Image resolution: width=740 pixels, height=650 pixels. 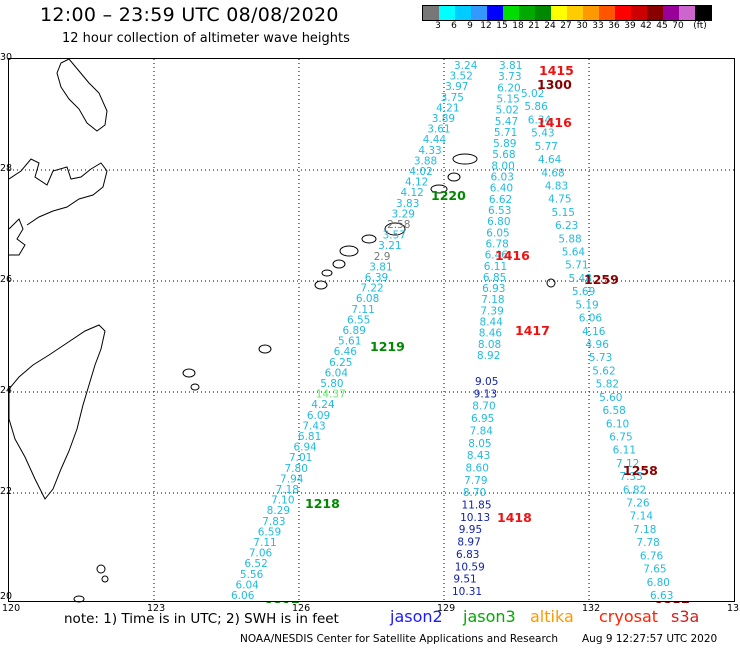 What do you see at coordinates (506, 122) in the screenshot?
I see `swh-value: 5.47` at bounding box center [506, 122].